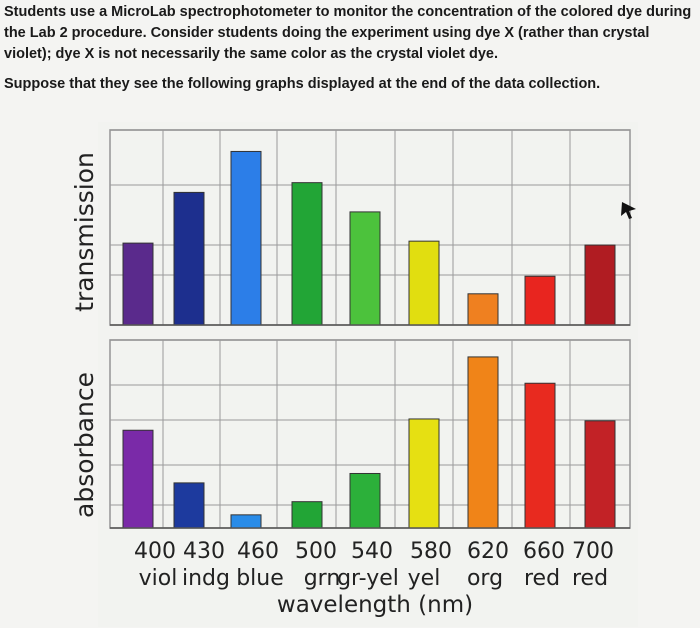  I want to click on absorbance-axis-label: absorbance, so click(84, 445).